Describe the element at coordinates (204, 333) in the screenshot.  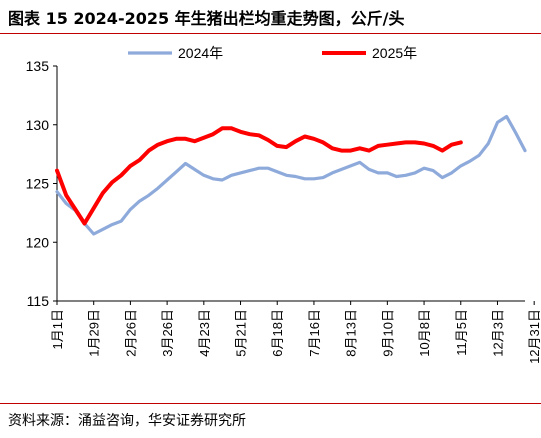
I see `x-tick-label: 4月23日` at that location.